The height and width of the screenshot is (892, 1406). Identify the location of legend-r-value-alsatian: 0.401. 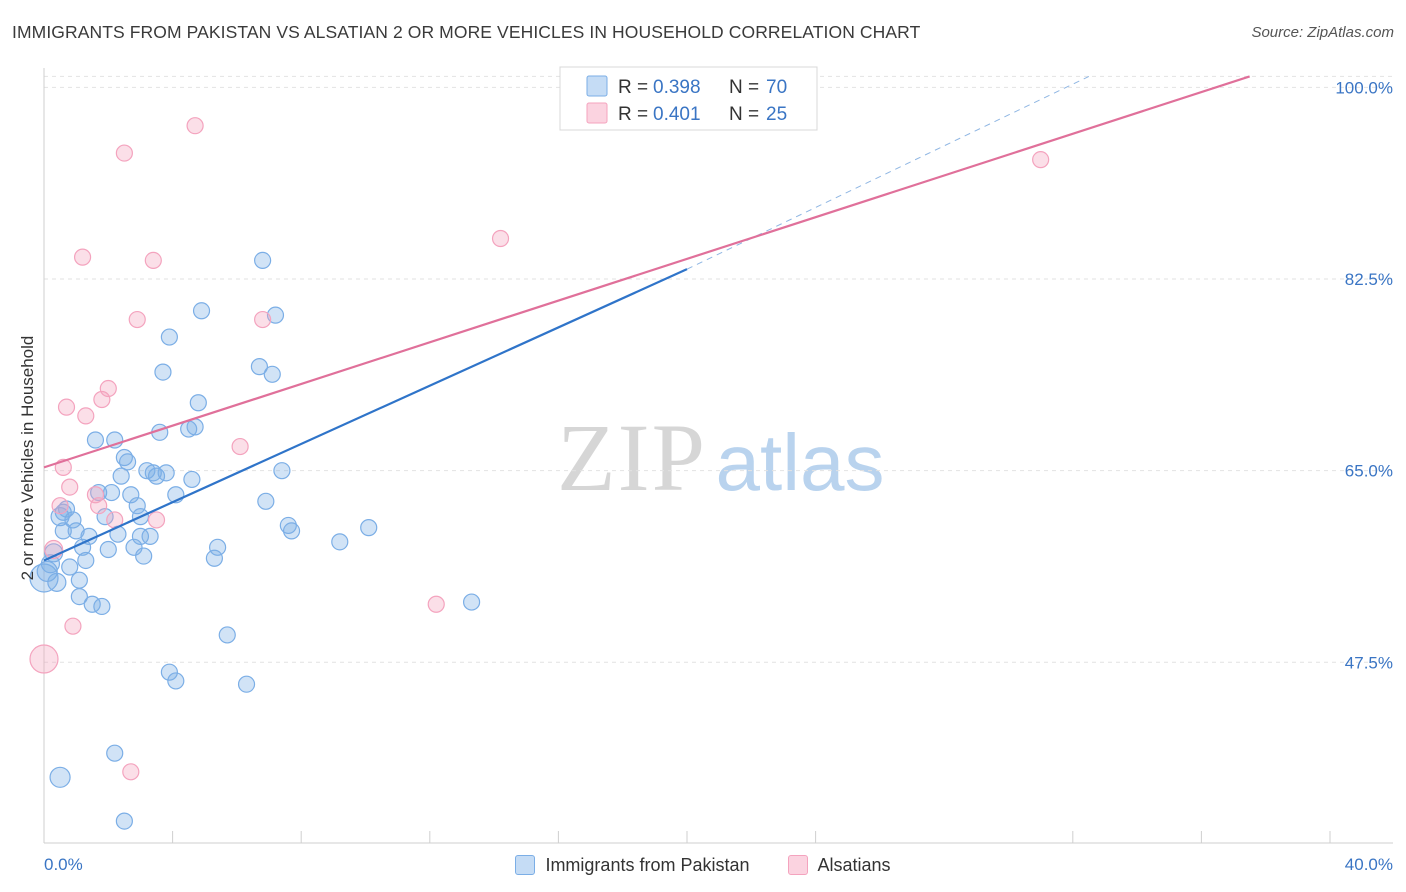
(677, 114).